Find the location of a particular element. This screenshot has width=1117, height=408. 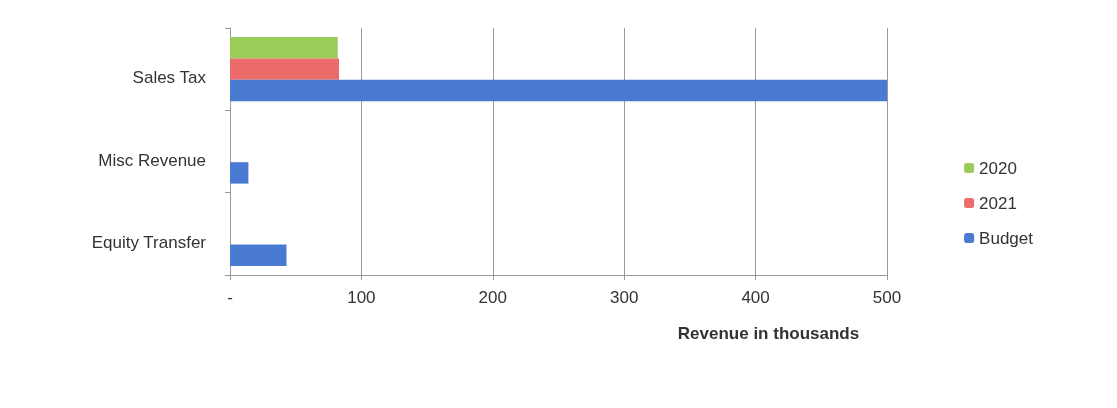

x-tick-label: - is located at coordinates (230, 297).